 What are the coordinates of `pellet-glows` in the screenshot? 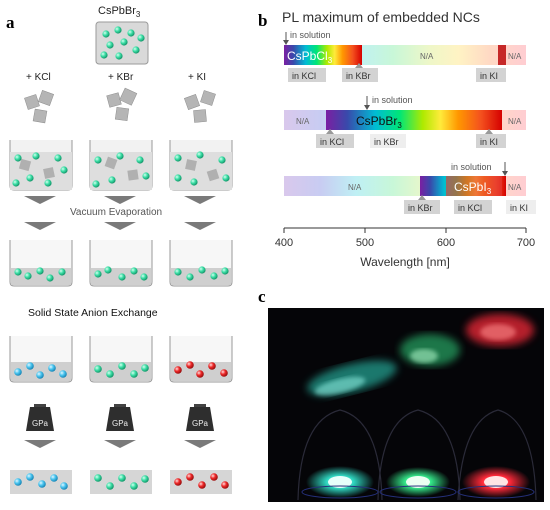 It's located at (418, 482).